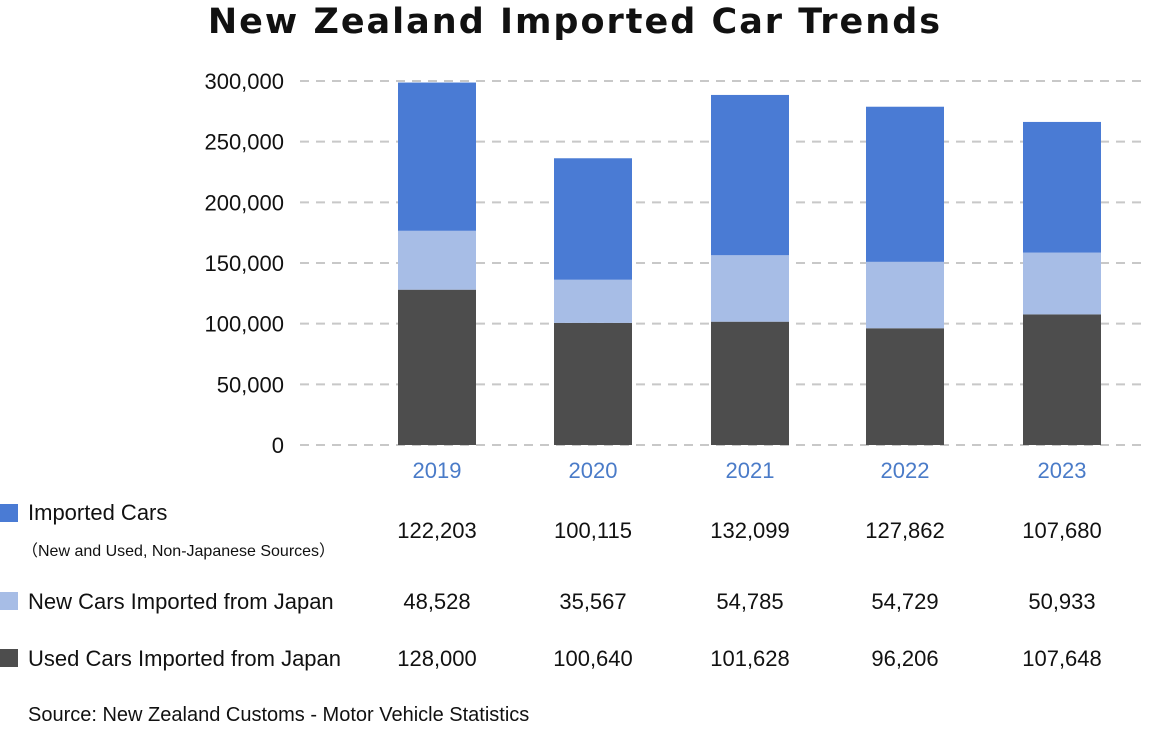 This screenshot has width=1150, height=729. I want to click on table-cell: 122,203, so click(437, 530).